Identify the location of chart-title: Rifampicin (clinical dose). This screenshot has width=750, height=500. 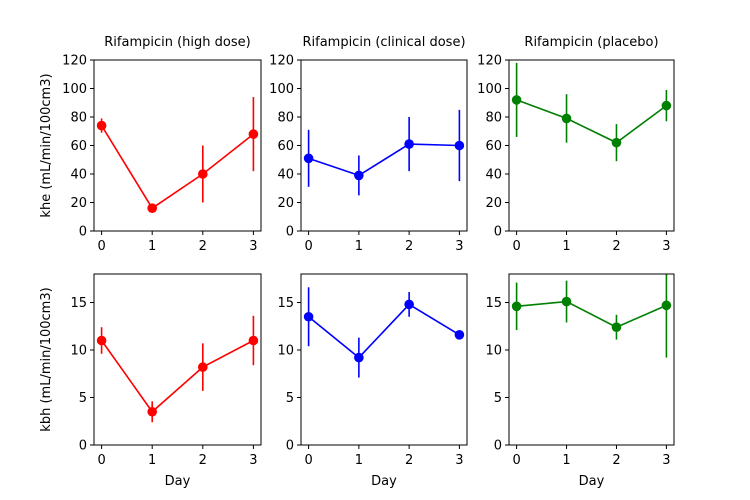
(383, 42).